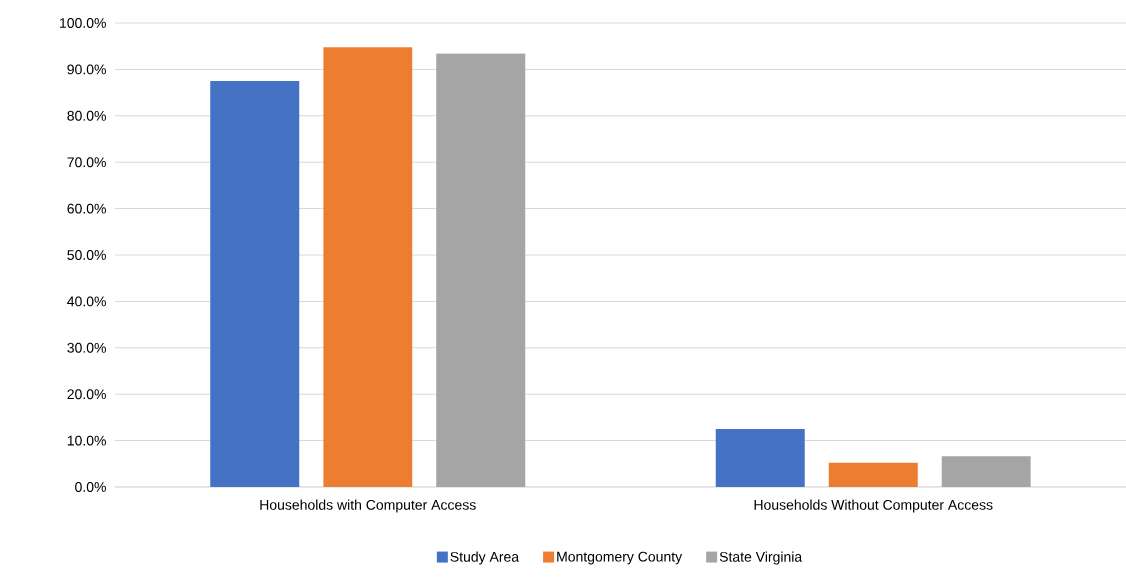 The height and width of the screenshot is (587, 1126). What do you see at coordinates (761, 558) in the screenshot?
I see `legend-label: State Virginia` at bounding box center [761, 558].